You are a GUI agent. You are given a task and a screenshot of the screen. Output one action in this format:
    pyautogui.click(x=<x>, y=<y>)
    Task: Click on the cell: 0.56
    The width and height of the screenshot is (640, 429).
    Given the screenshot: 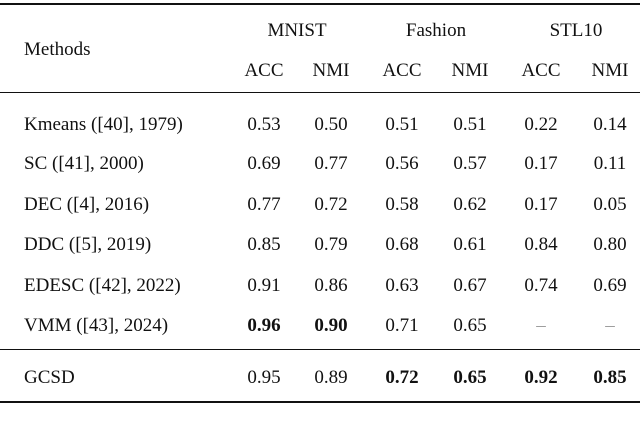 What is the action you would take?
    pyautogui.click(x=402, y=163)
    